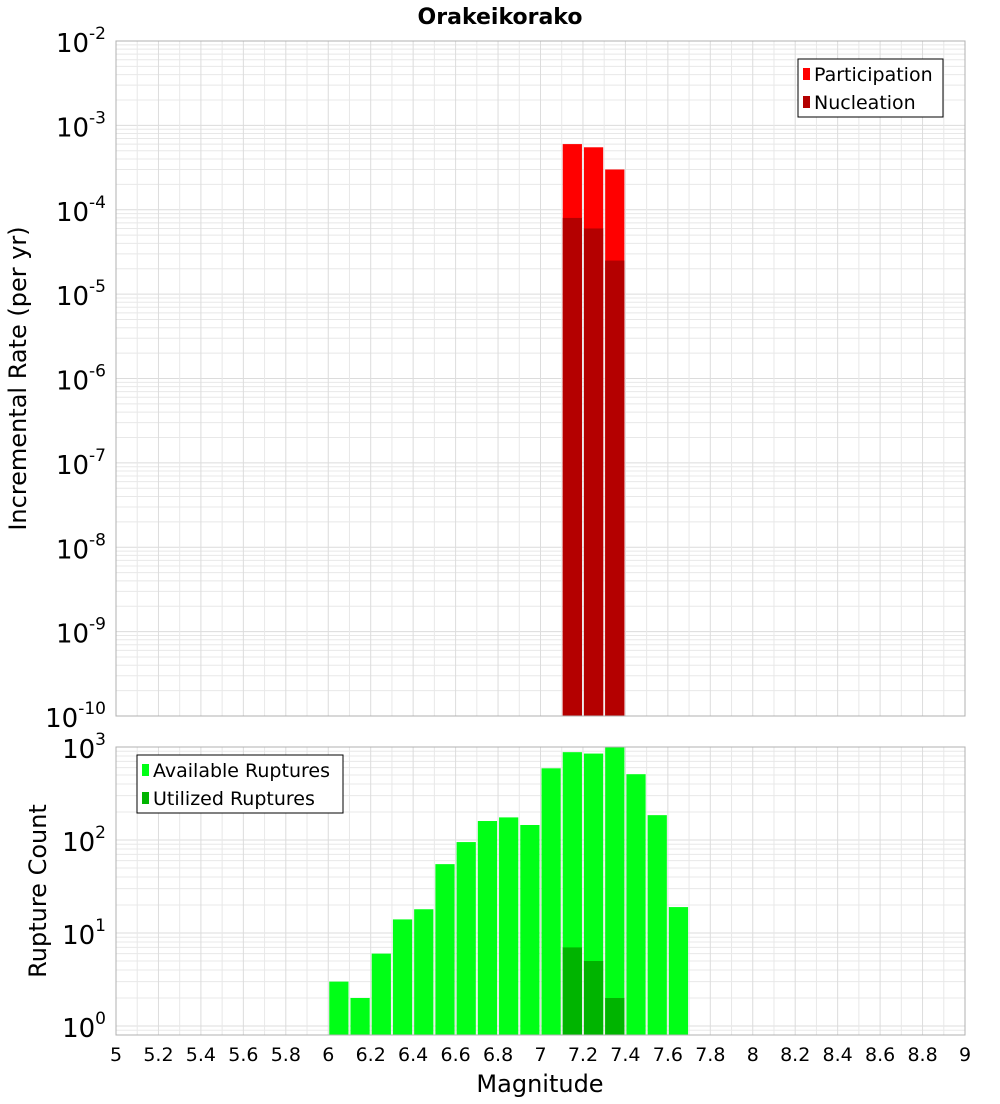 The image size is (1000, 1104). What do you see at coordinates (500, 17) in the screenshot?
I see `chart-title: Orakeikorako` at bounding box center [500, 17].